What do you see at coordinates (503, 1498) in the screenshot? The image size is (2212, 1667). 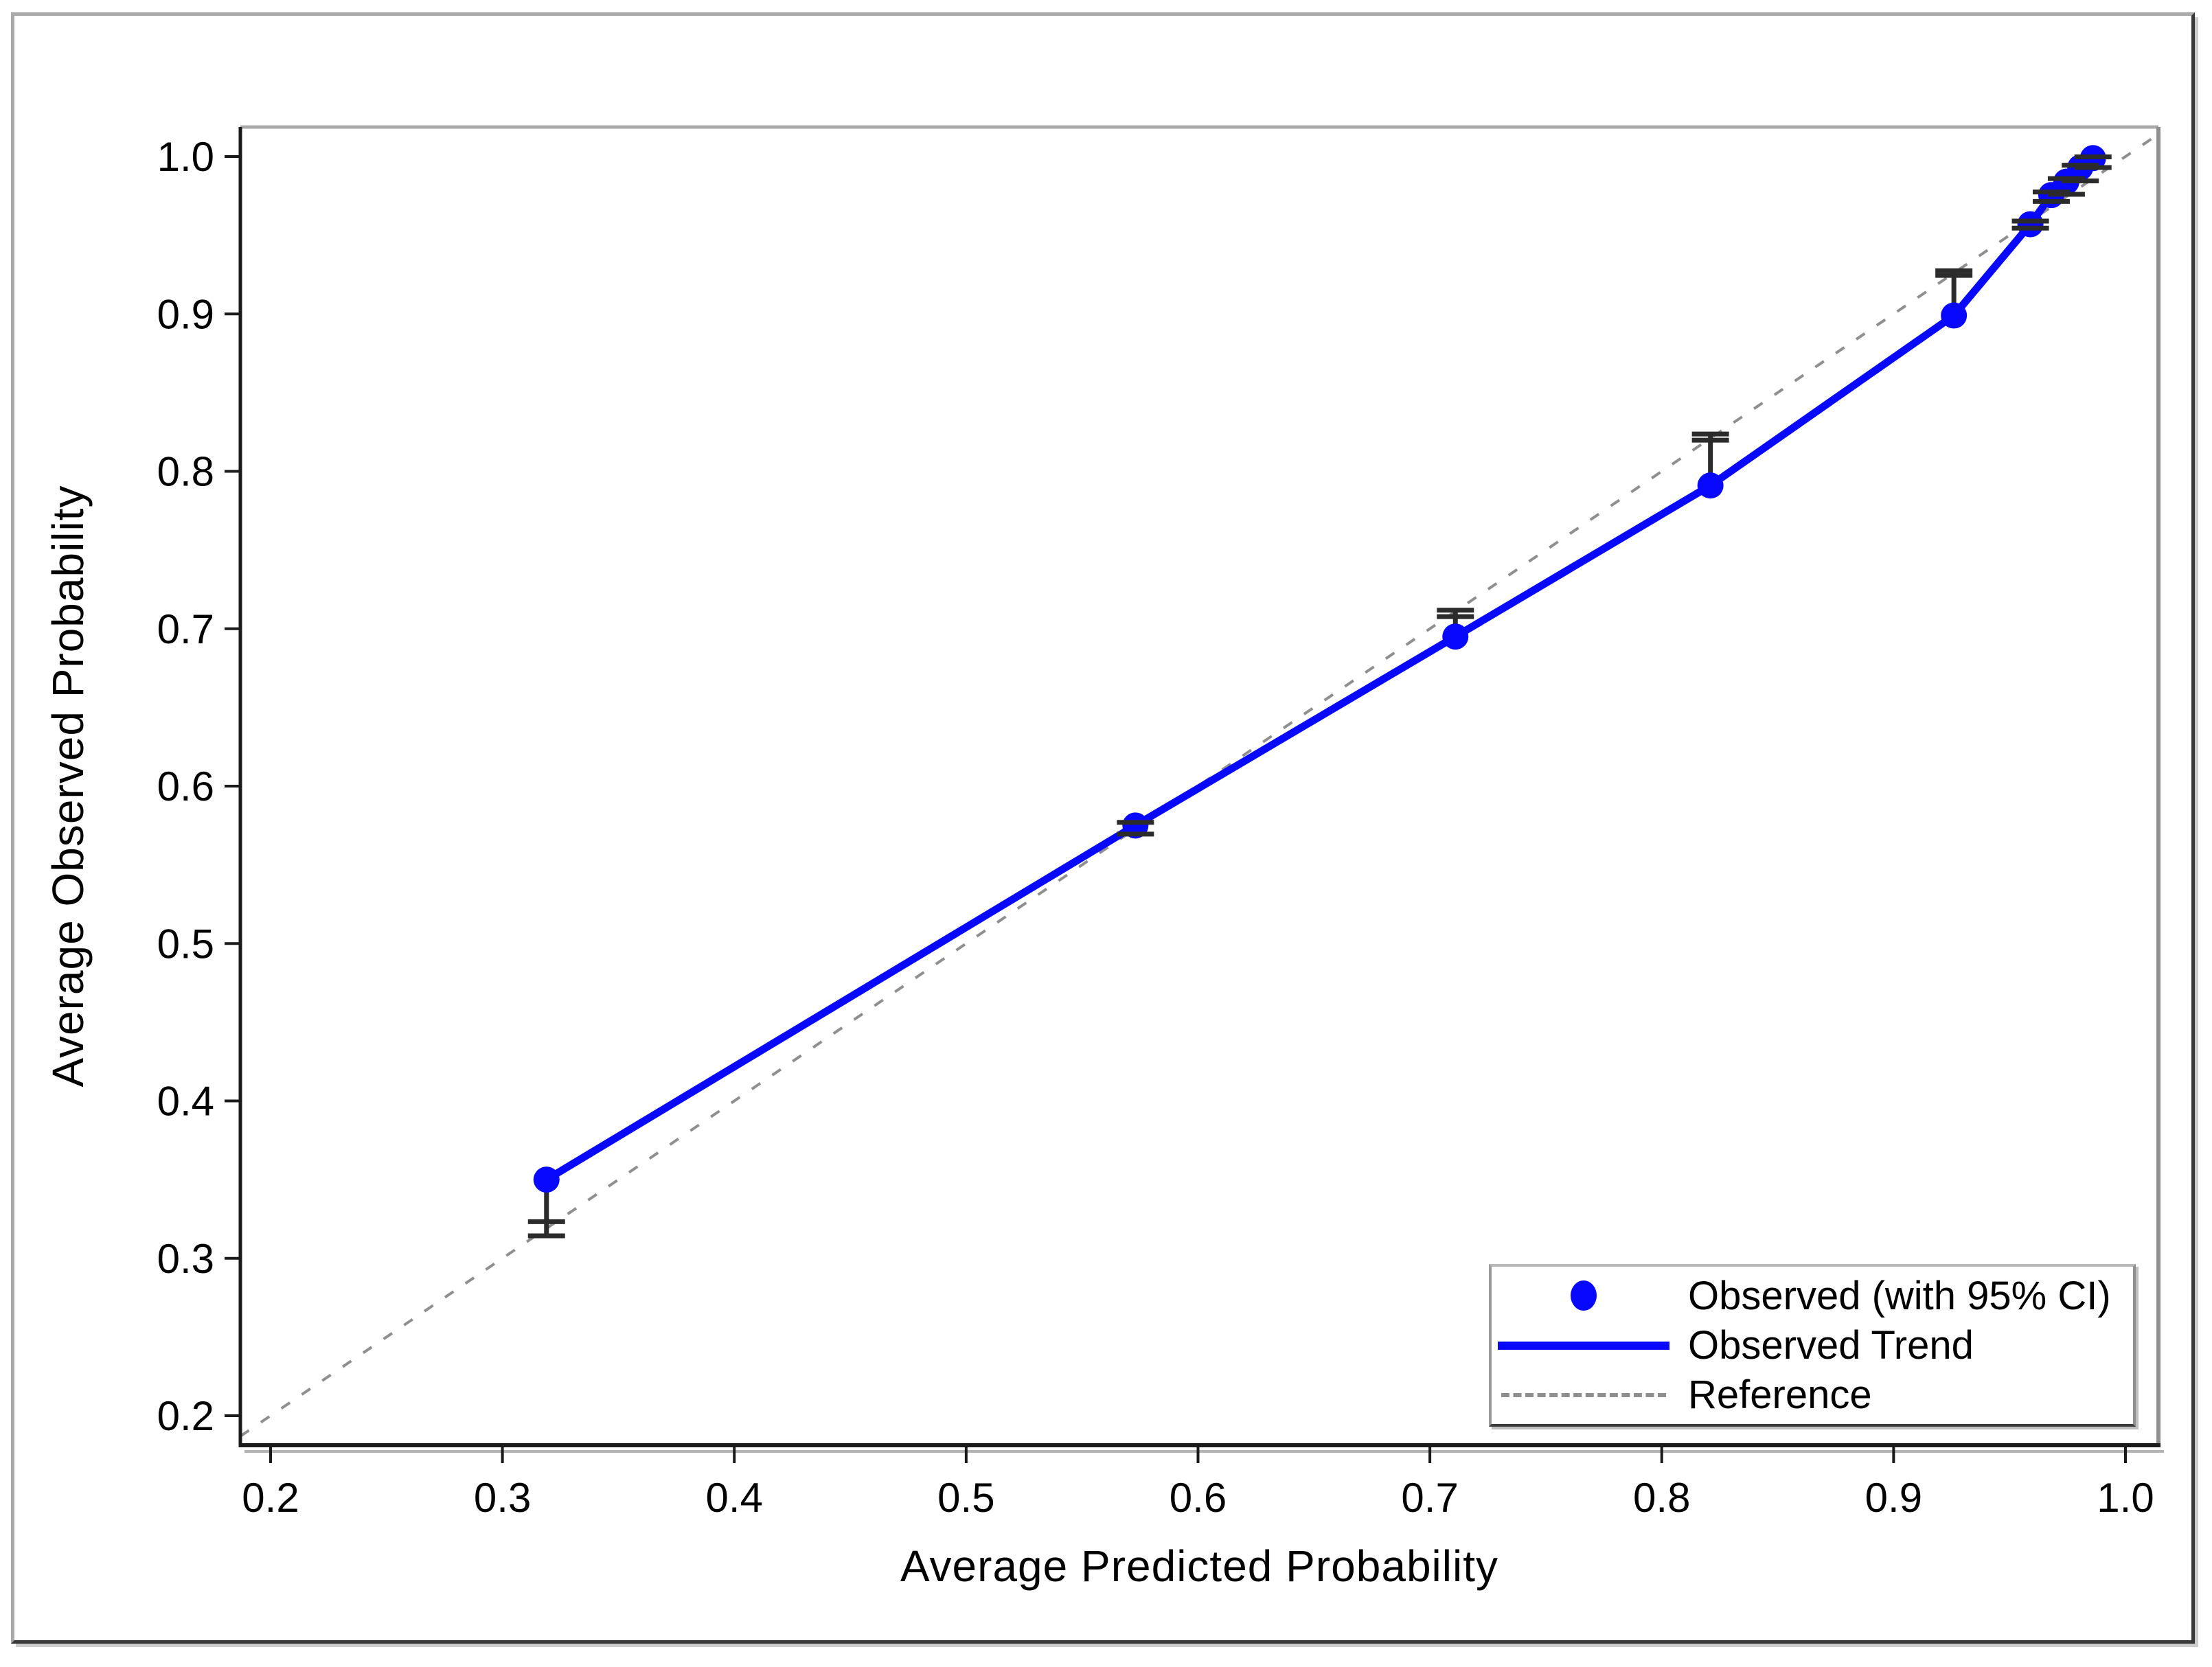 I see `x-tick-label: 0.3` at bounding box center [503, 1498].